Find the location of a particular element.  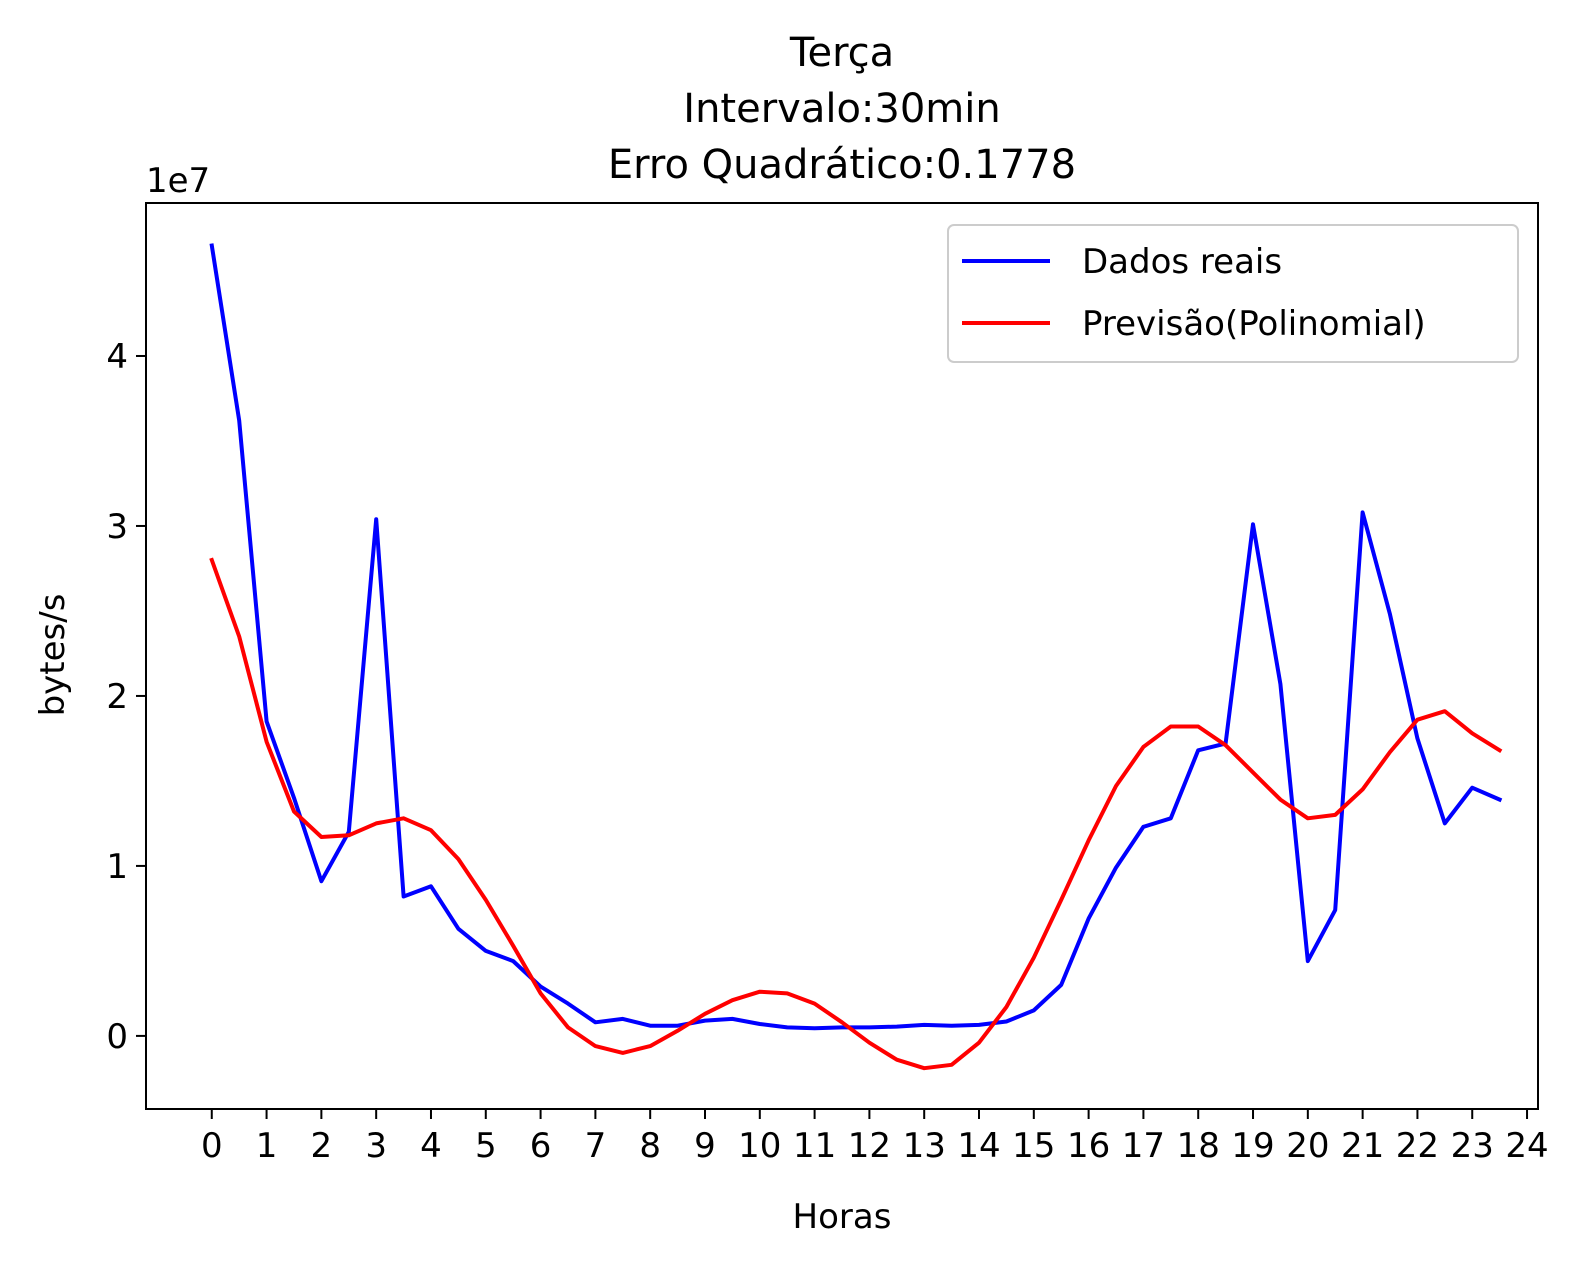

x-tick-label: 23 is located at coordinates (1472, 1146).